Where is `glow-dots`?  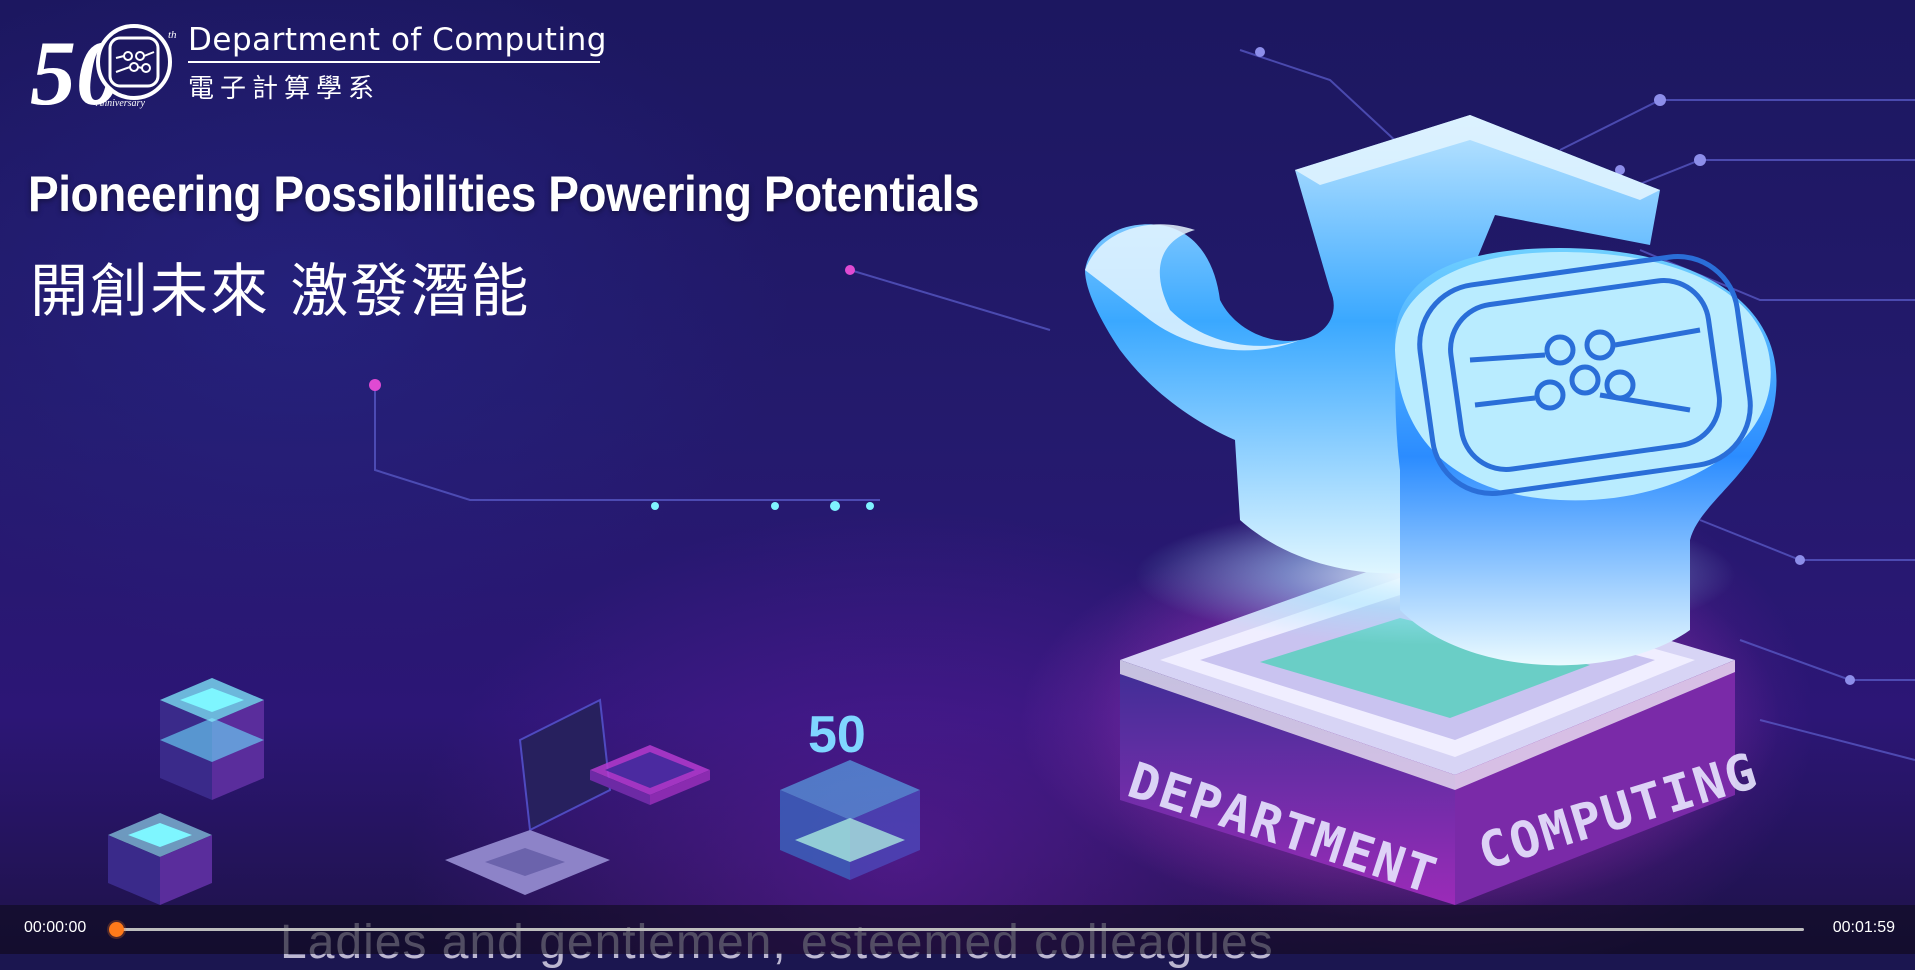
glow-dots is located at coordinates (762, 506).